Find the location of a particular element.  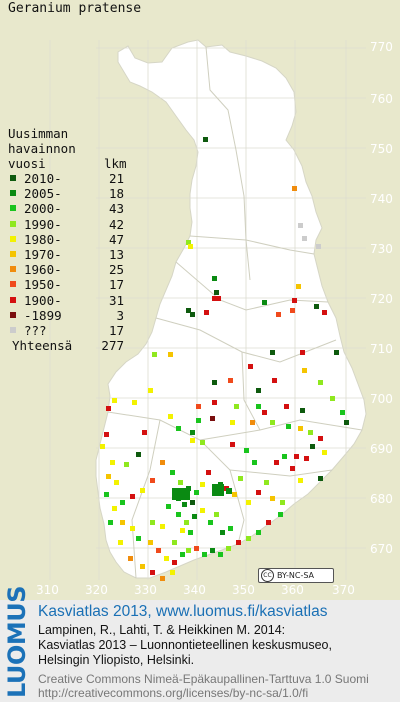

legend-row: 2000- 43 is located at coordinates (66, 209).